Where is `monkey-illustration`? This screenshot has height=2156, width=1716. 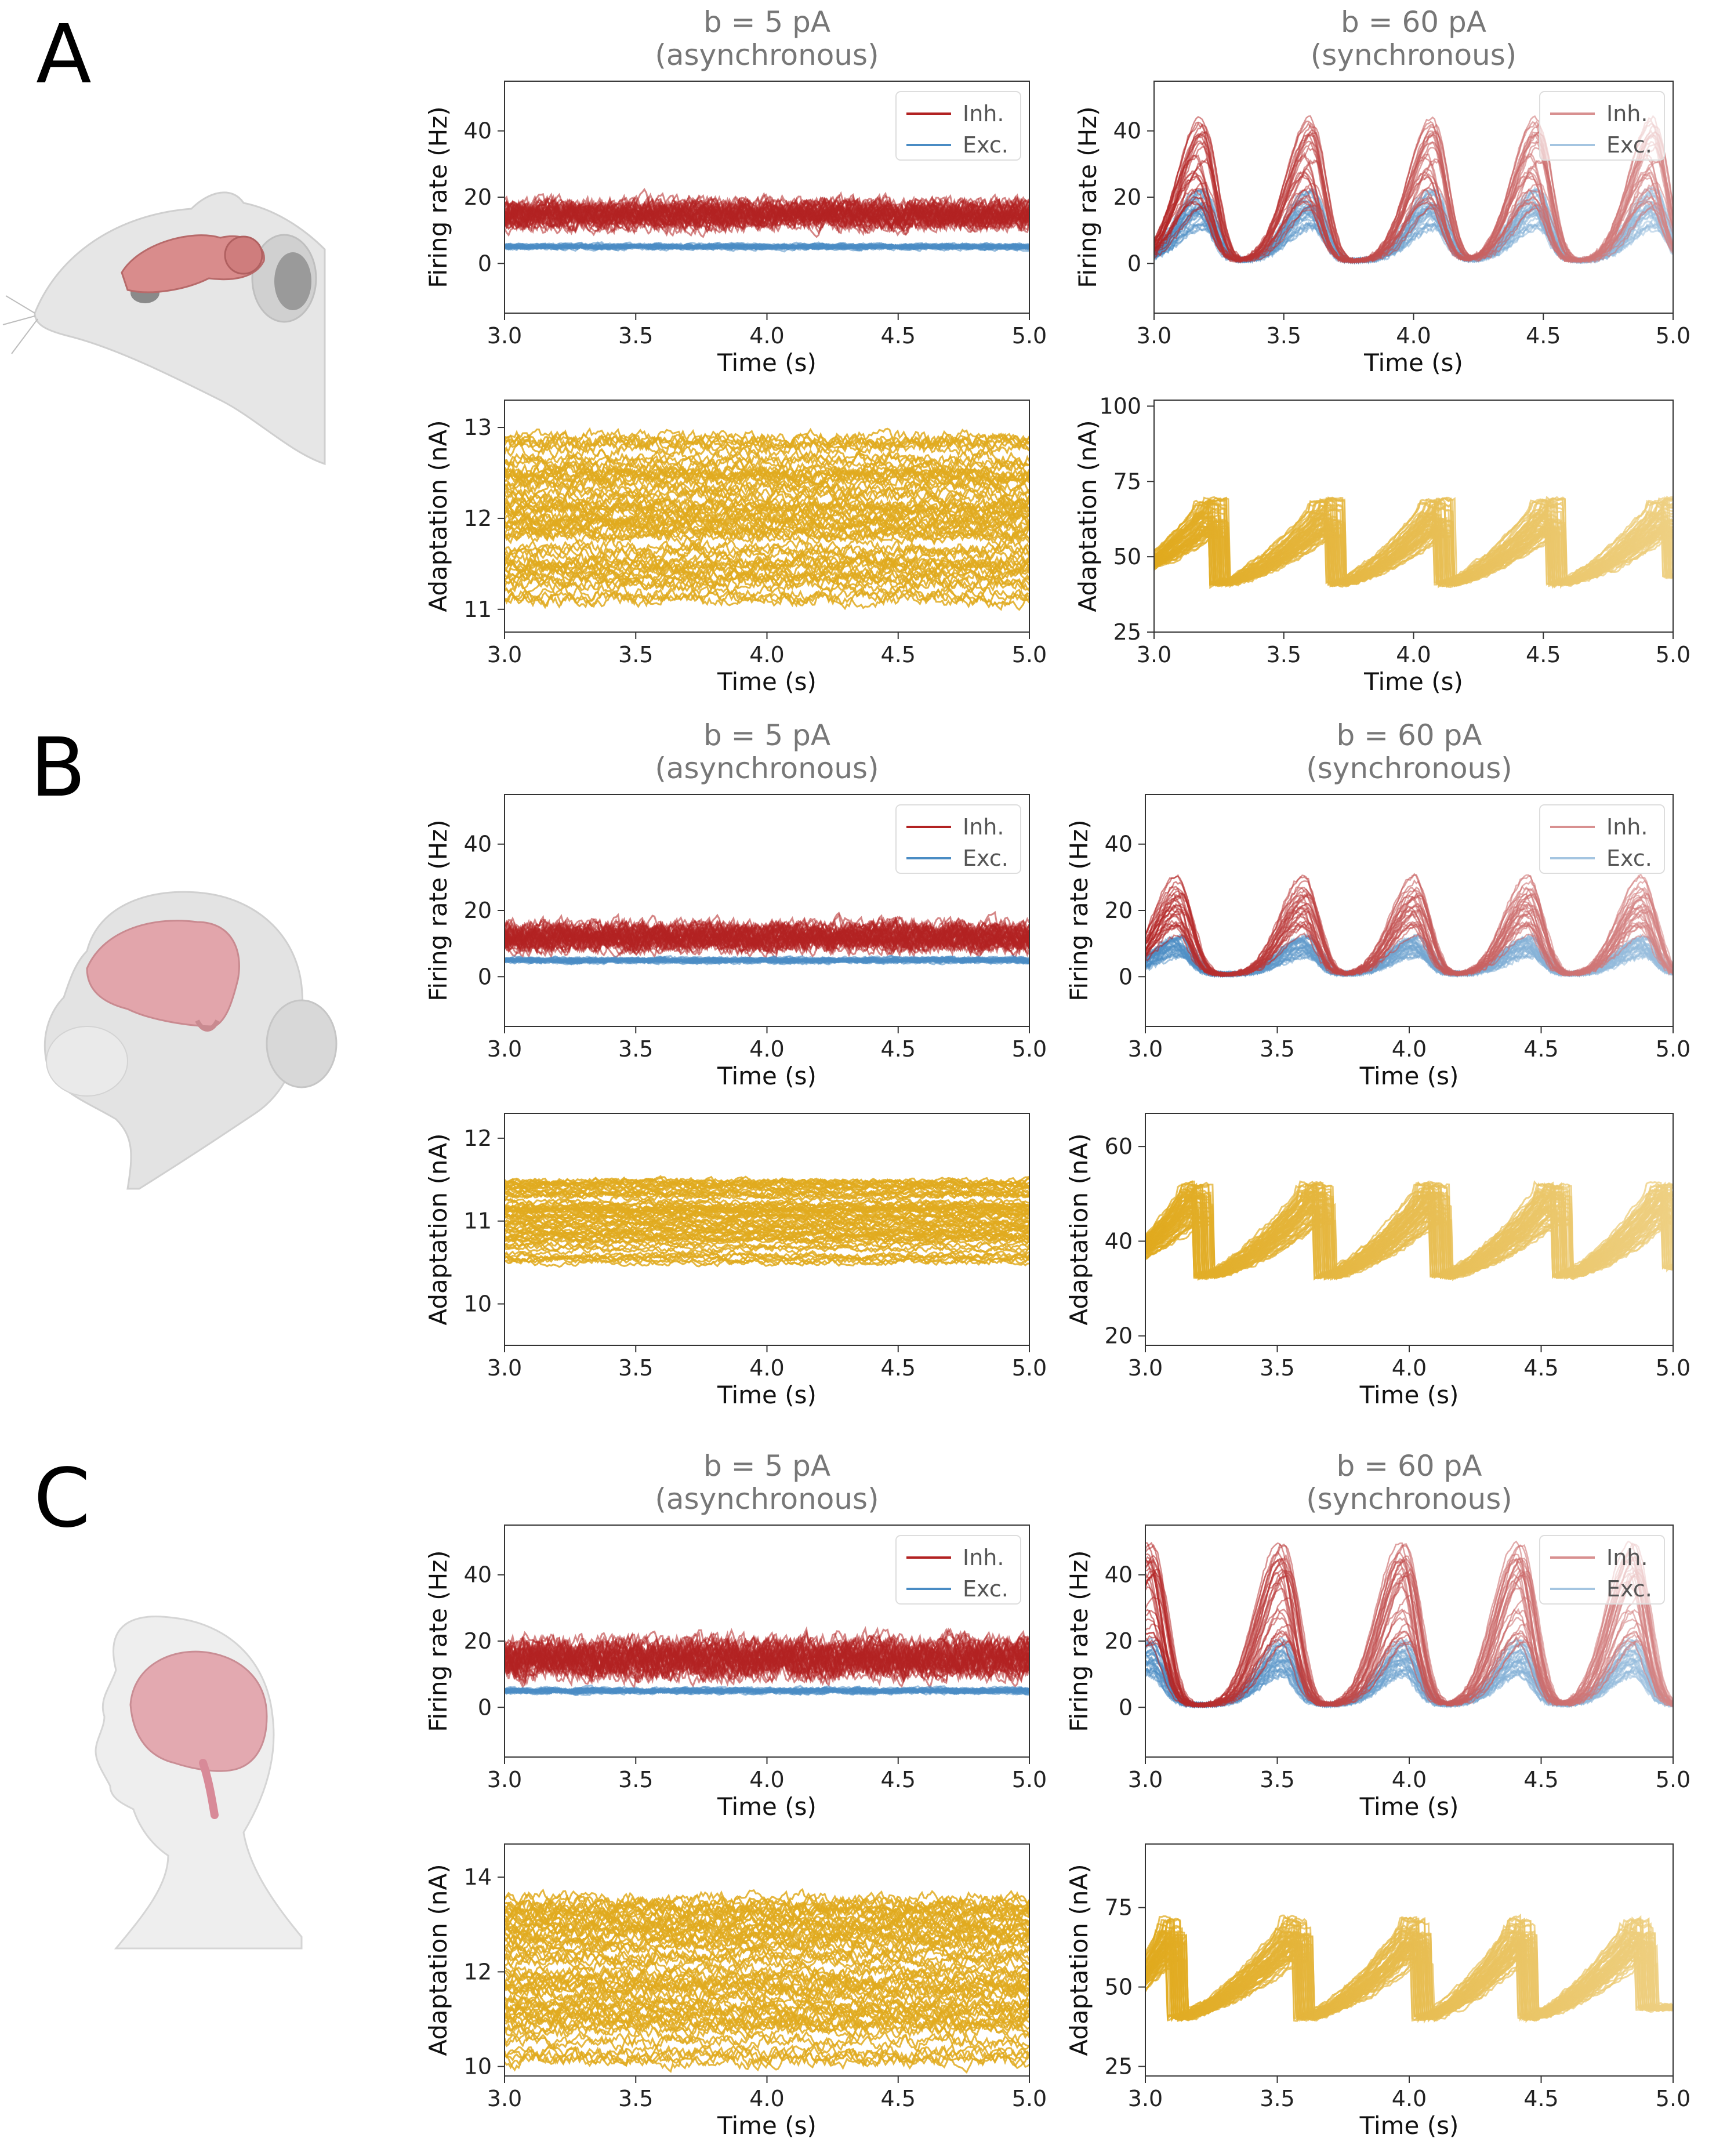 monkey-illustration is located at coordinates (190, 1040).